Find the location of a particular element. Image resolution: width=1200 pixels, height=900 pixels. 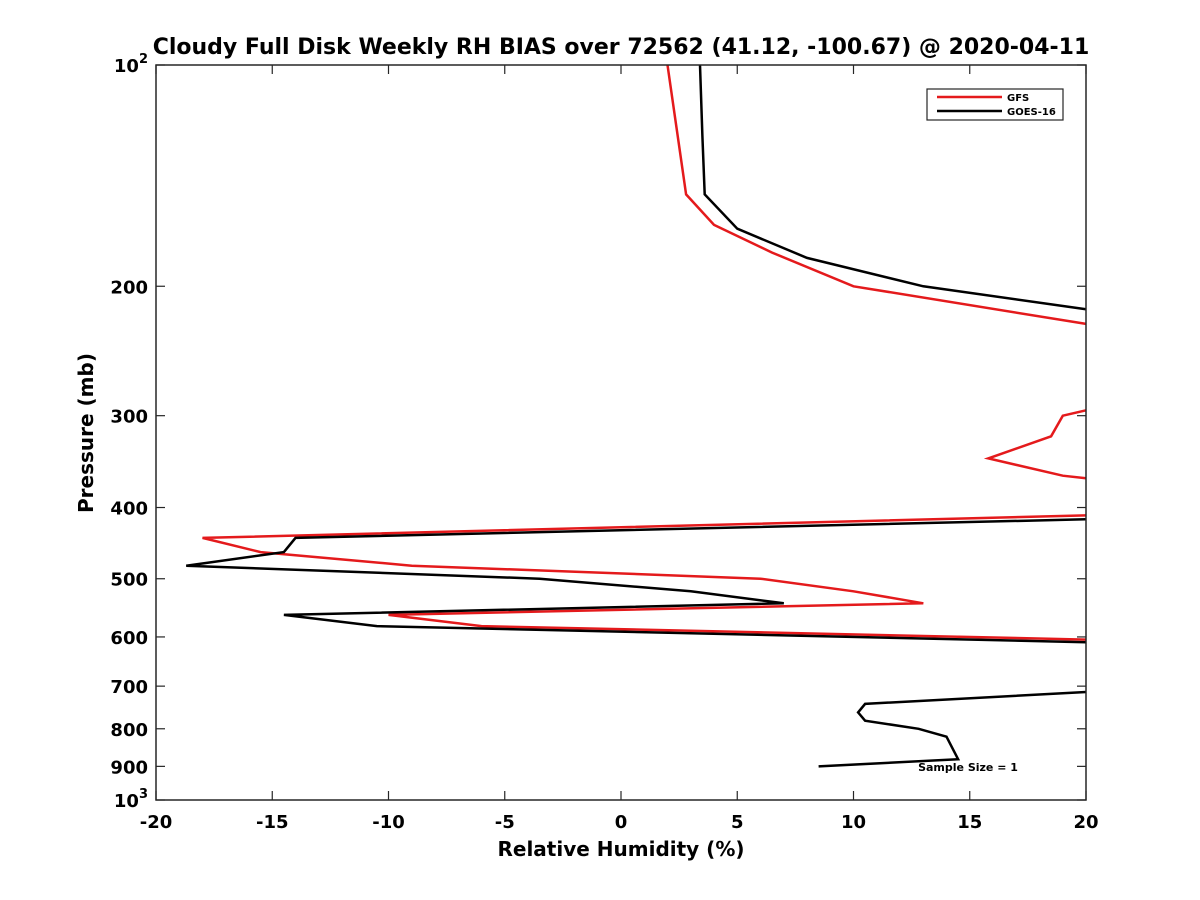

y-tick-label: 500 is located at coordinates (129, 580).